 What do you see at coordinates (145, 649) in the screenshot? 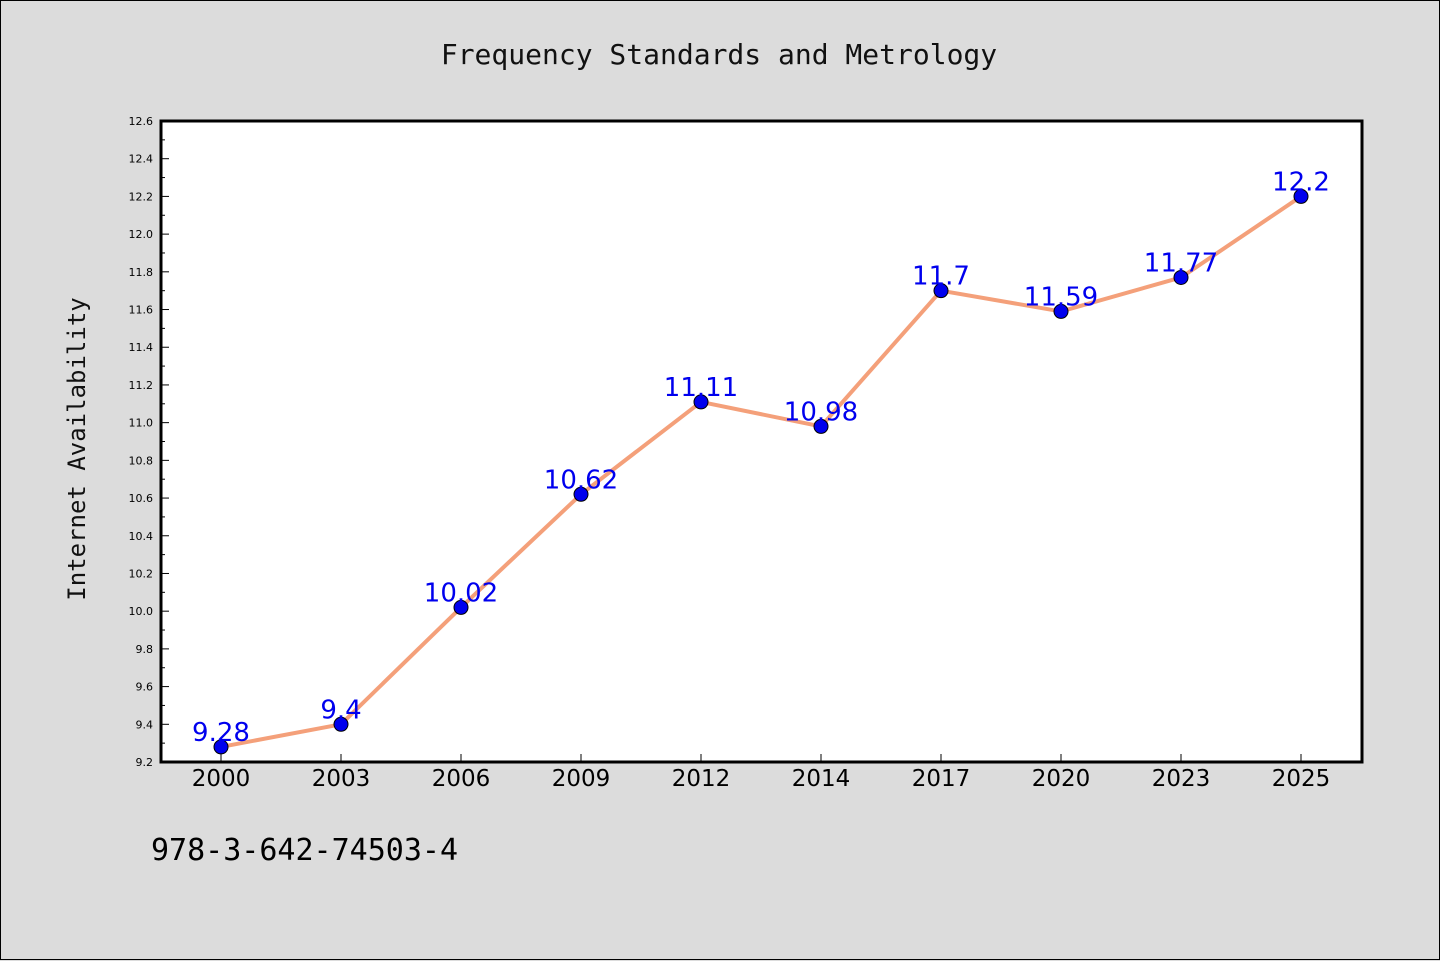
I see `y-tick-label: 9.8` at bounding box center [145, 649].